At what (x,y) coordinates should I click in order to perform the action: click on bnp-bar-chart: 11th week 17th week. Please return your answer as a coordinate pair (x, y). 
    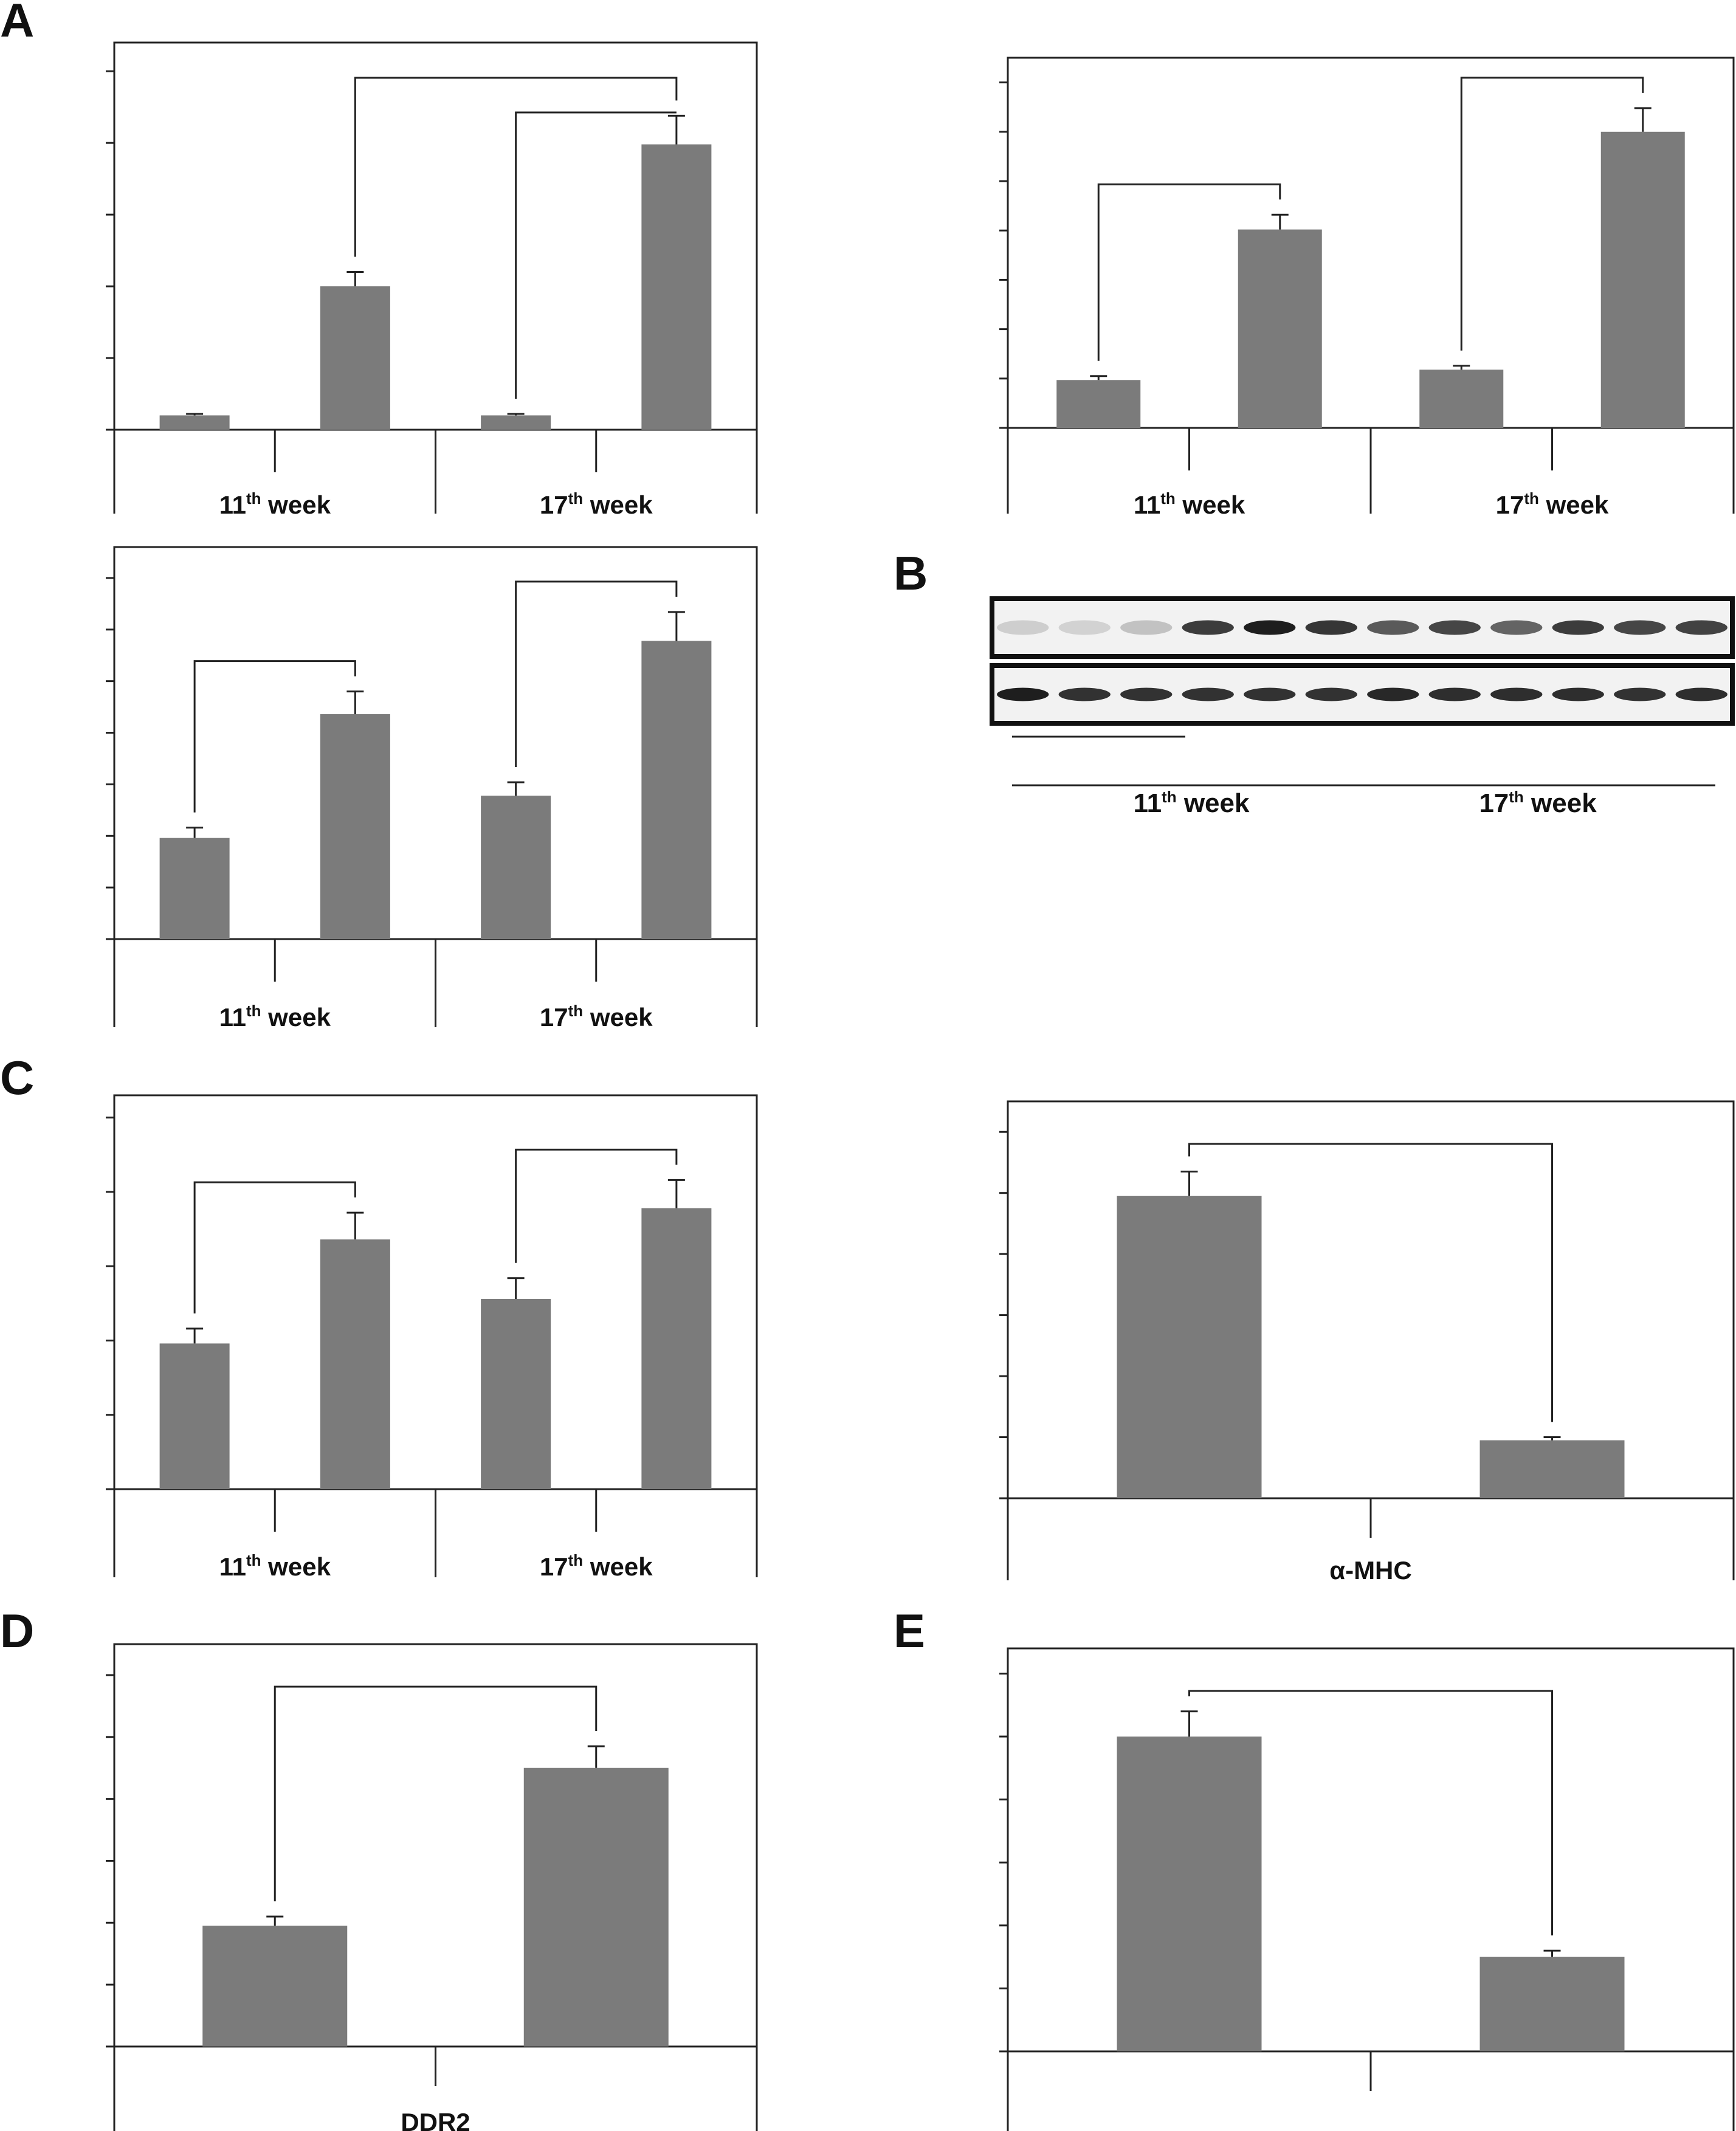
    Looking at the image, I should click on (1367, 288).